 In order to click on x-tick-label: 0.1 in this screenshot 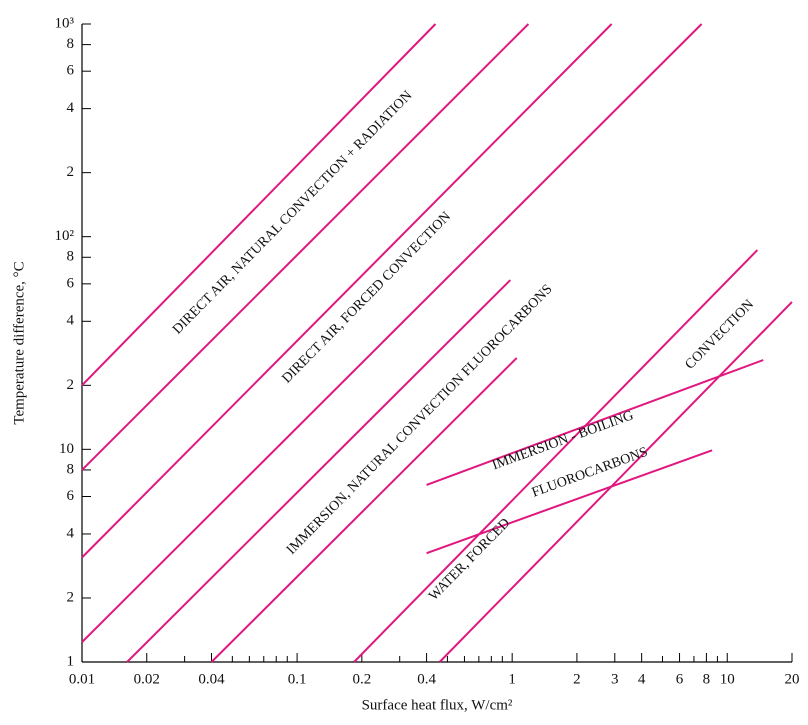, I will do `click(297, 679)`.